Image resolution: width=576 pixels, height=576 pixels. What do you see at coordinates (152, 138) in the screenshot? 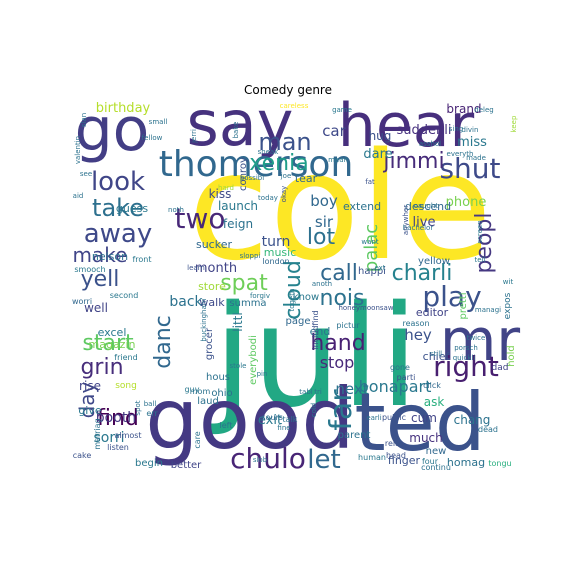
I see `word-fellow: fellow` at bounding box center [152, 138].